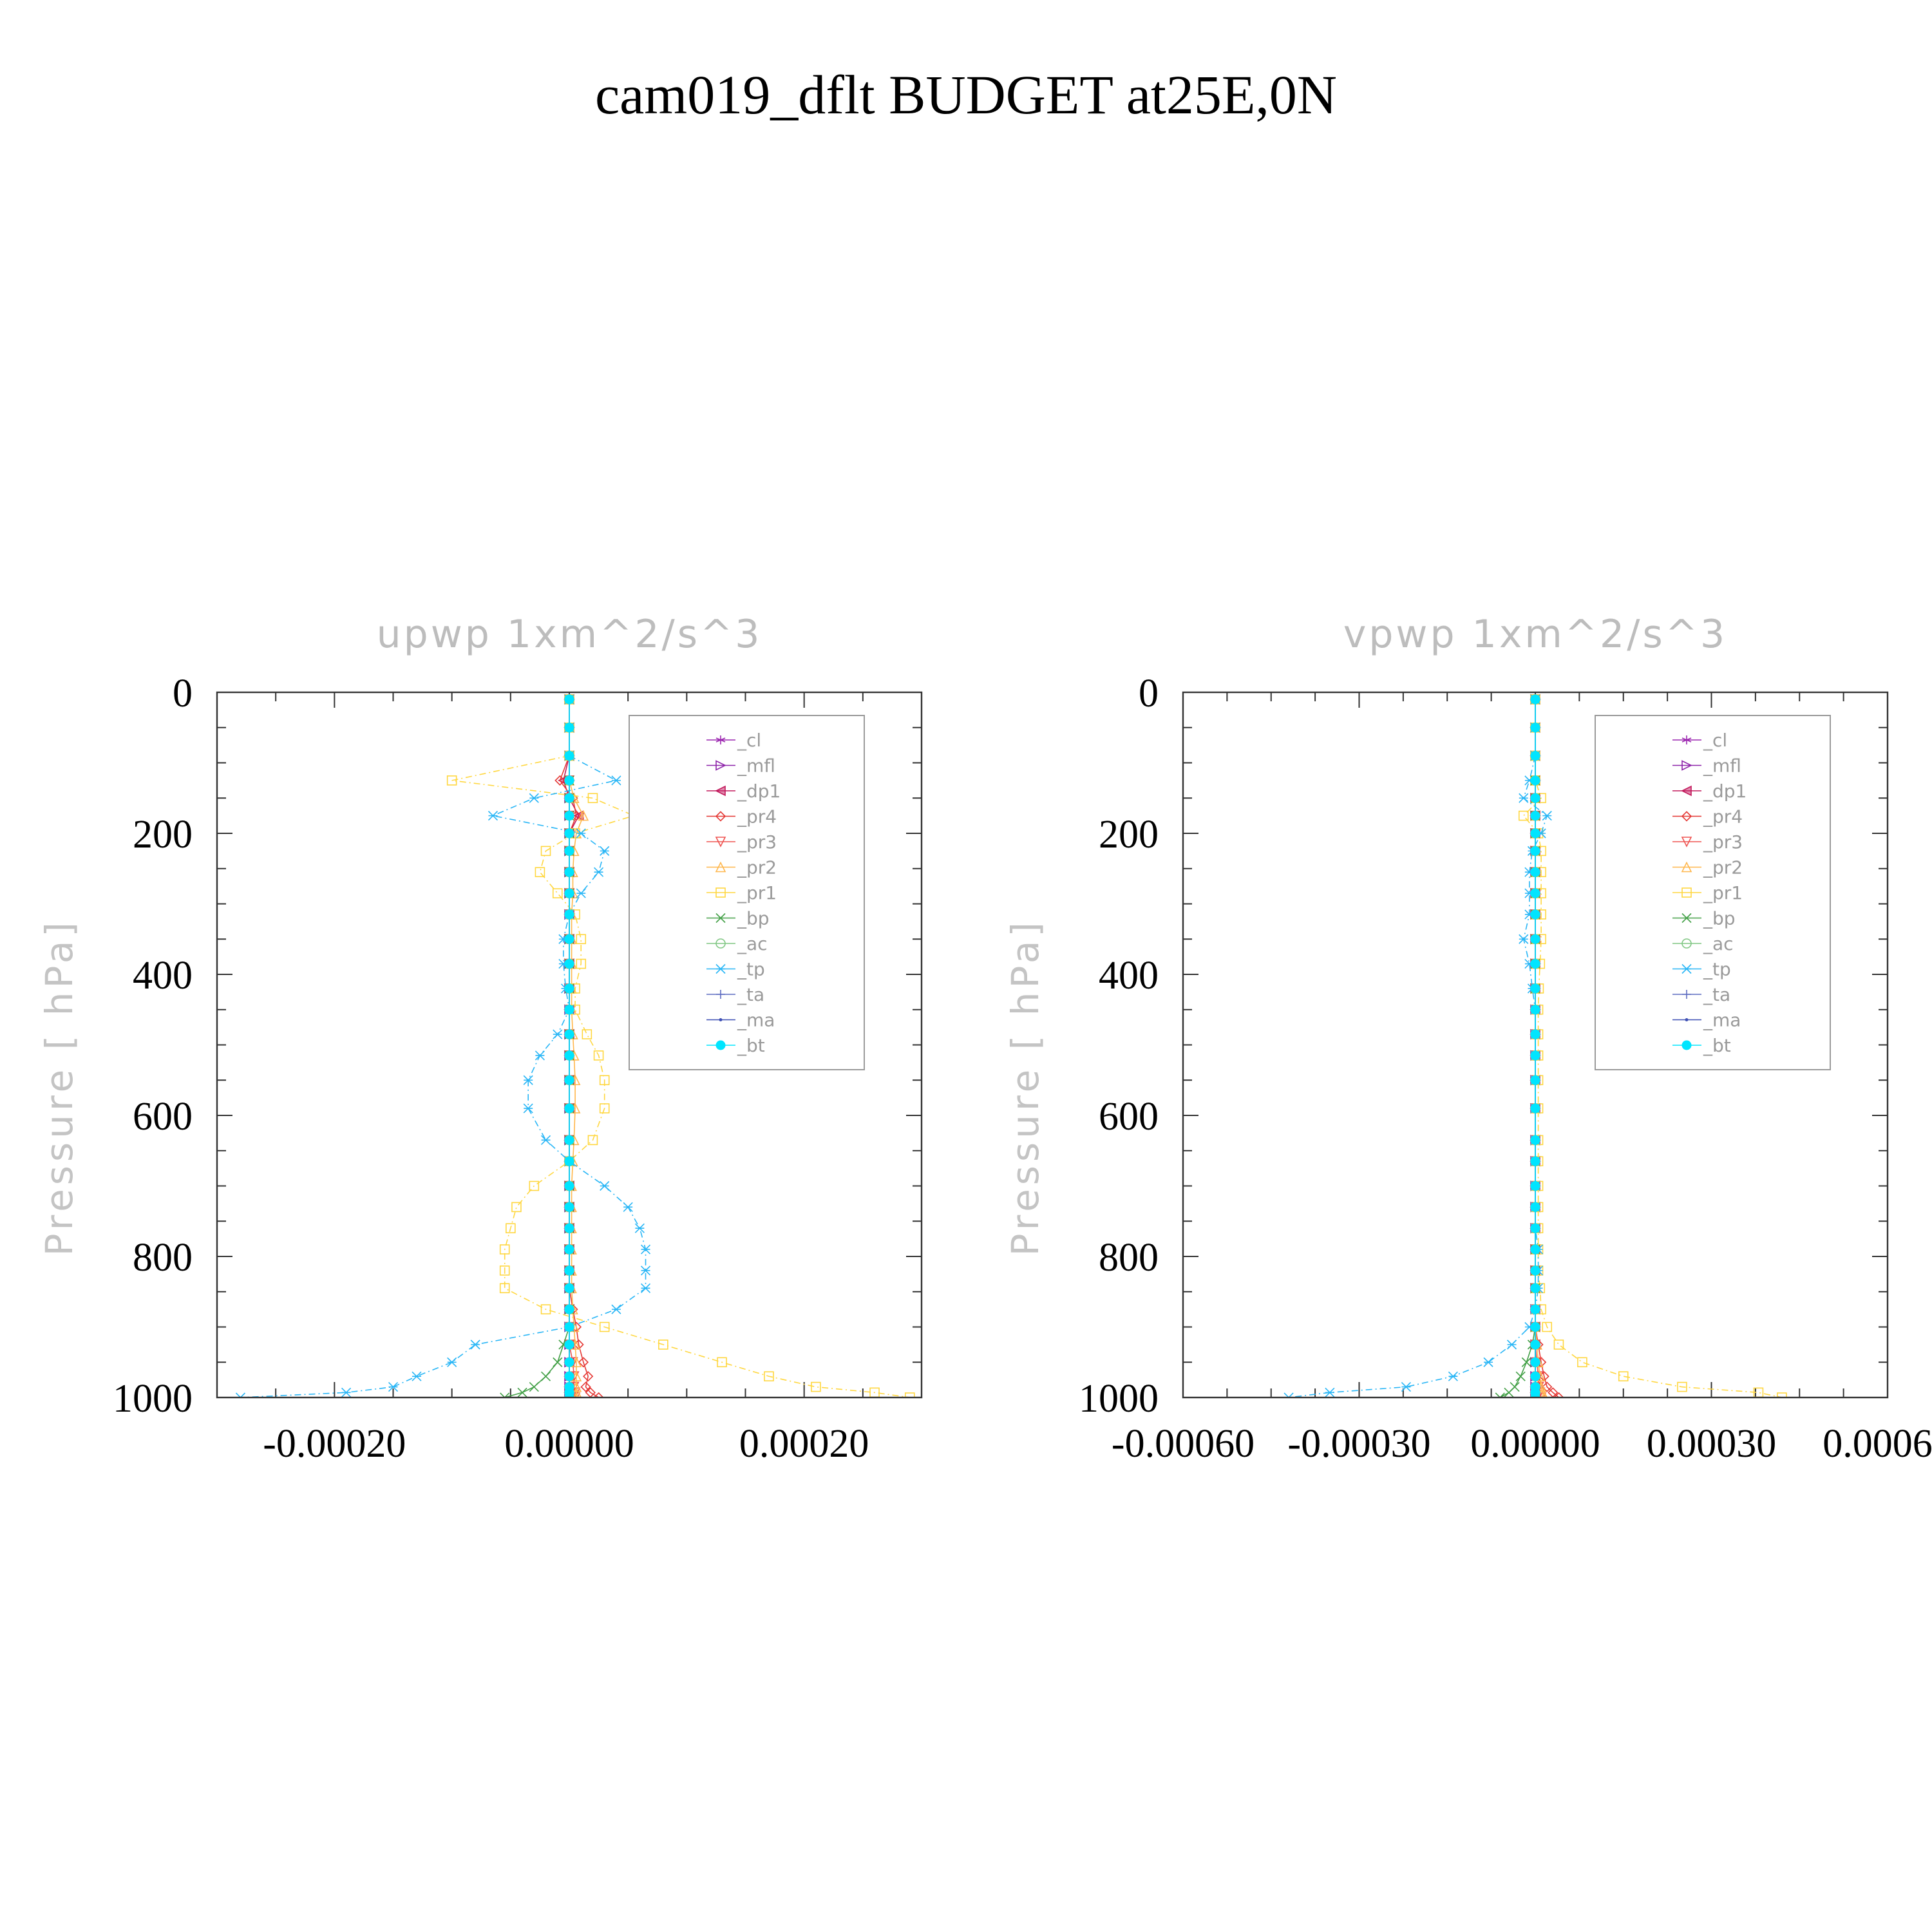 This screenshot has width=1932, height=1932. What do you see at coordinates (1878, 1444) in the screenshot?
I see `x-tick-label: 0.00060` at bounding box center [1878, 1444].